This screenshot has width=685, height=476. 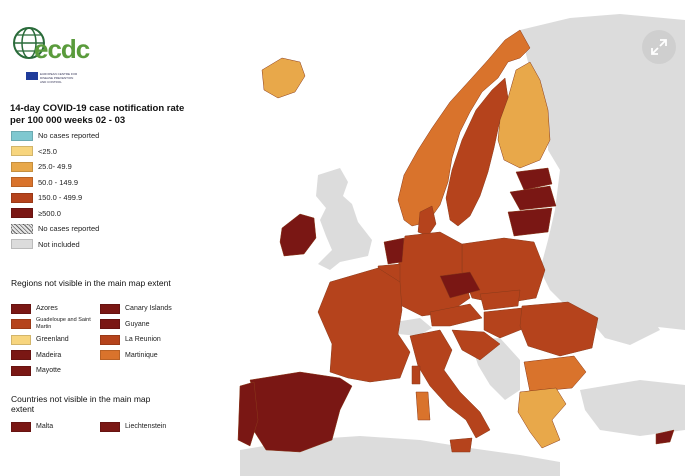 I want to click on country-item: Malta, so click(x=32, y=426).